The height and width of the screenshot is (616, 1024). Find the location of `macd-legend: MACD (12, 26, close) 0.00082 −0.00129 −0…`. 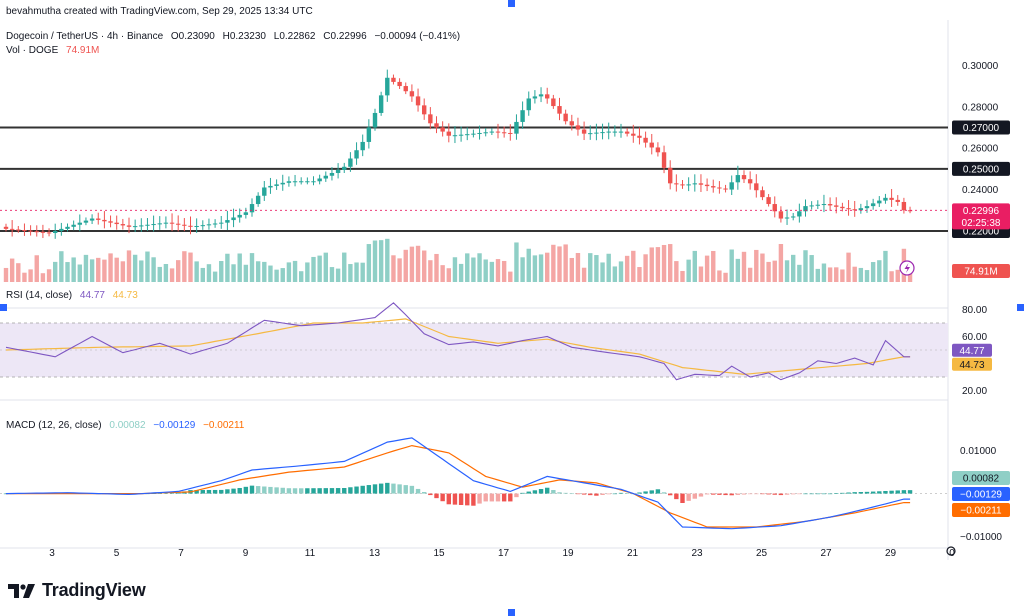

macd-legend: MACD (12, 26, close) 0.00082 −0.00129 −0… is located at coordinates (125, 425).